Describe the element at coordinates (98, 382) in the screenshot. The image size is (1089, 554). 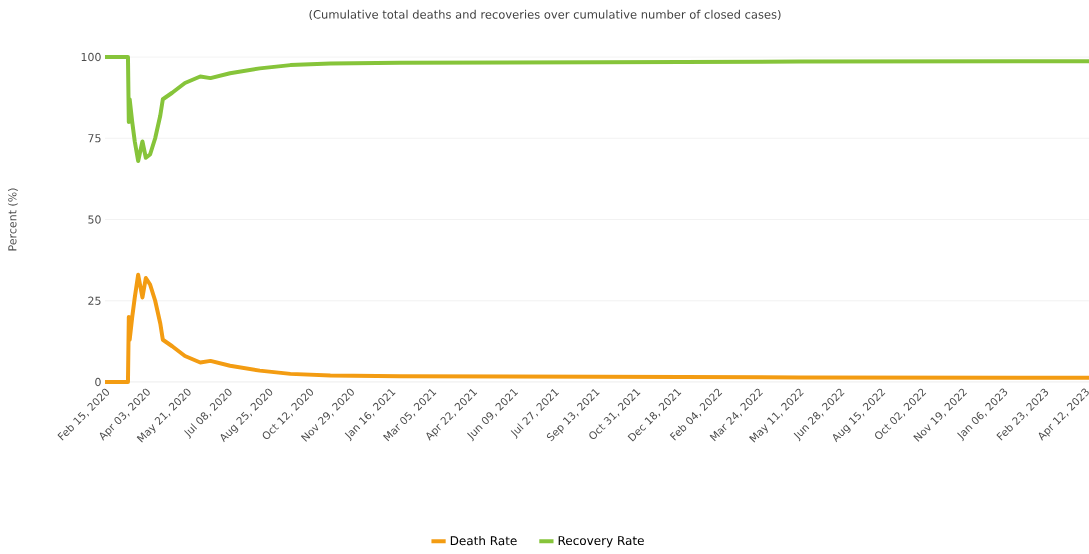
I see `y-tick-label: 0` at that location.